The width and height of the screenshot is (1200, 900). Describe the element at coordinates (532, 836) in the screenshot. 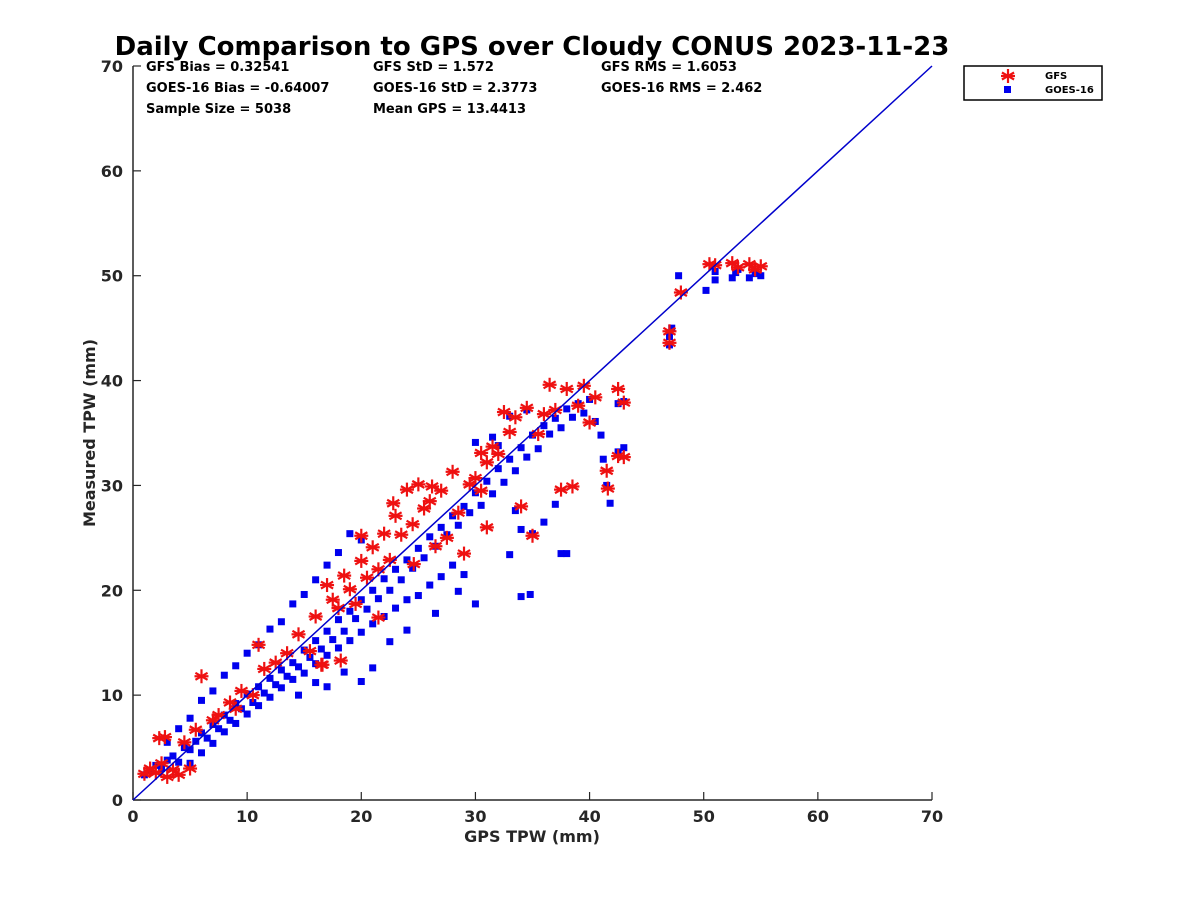

I see `x-axis-label: GPS TPW (mm)` at that location.